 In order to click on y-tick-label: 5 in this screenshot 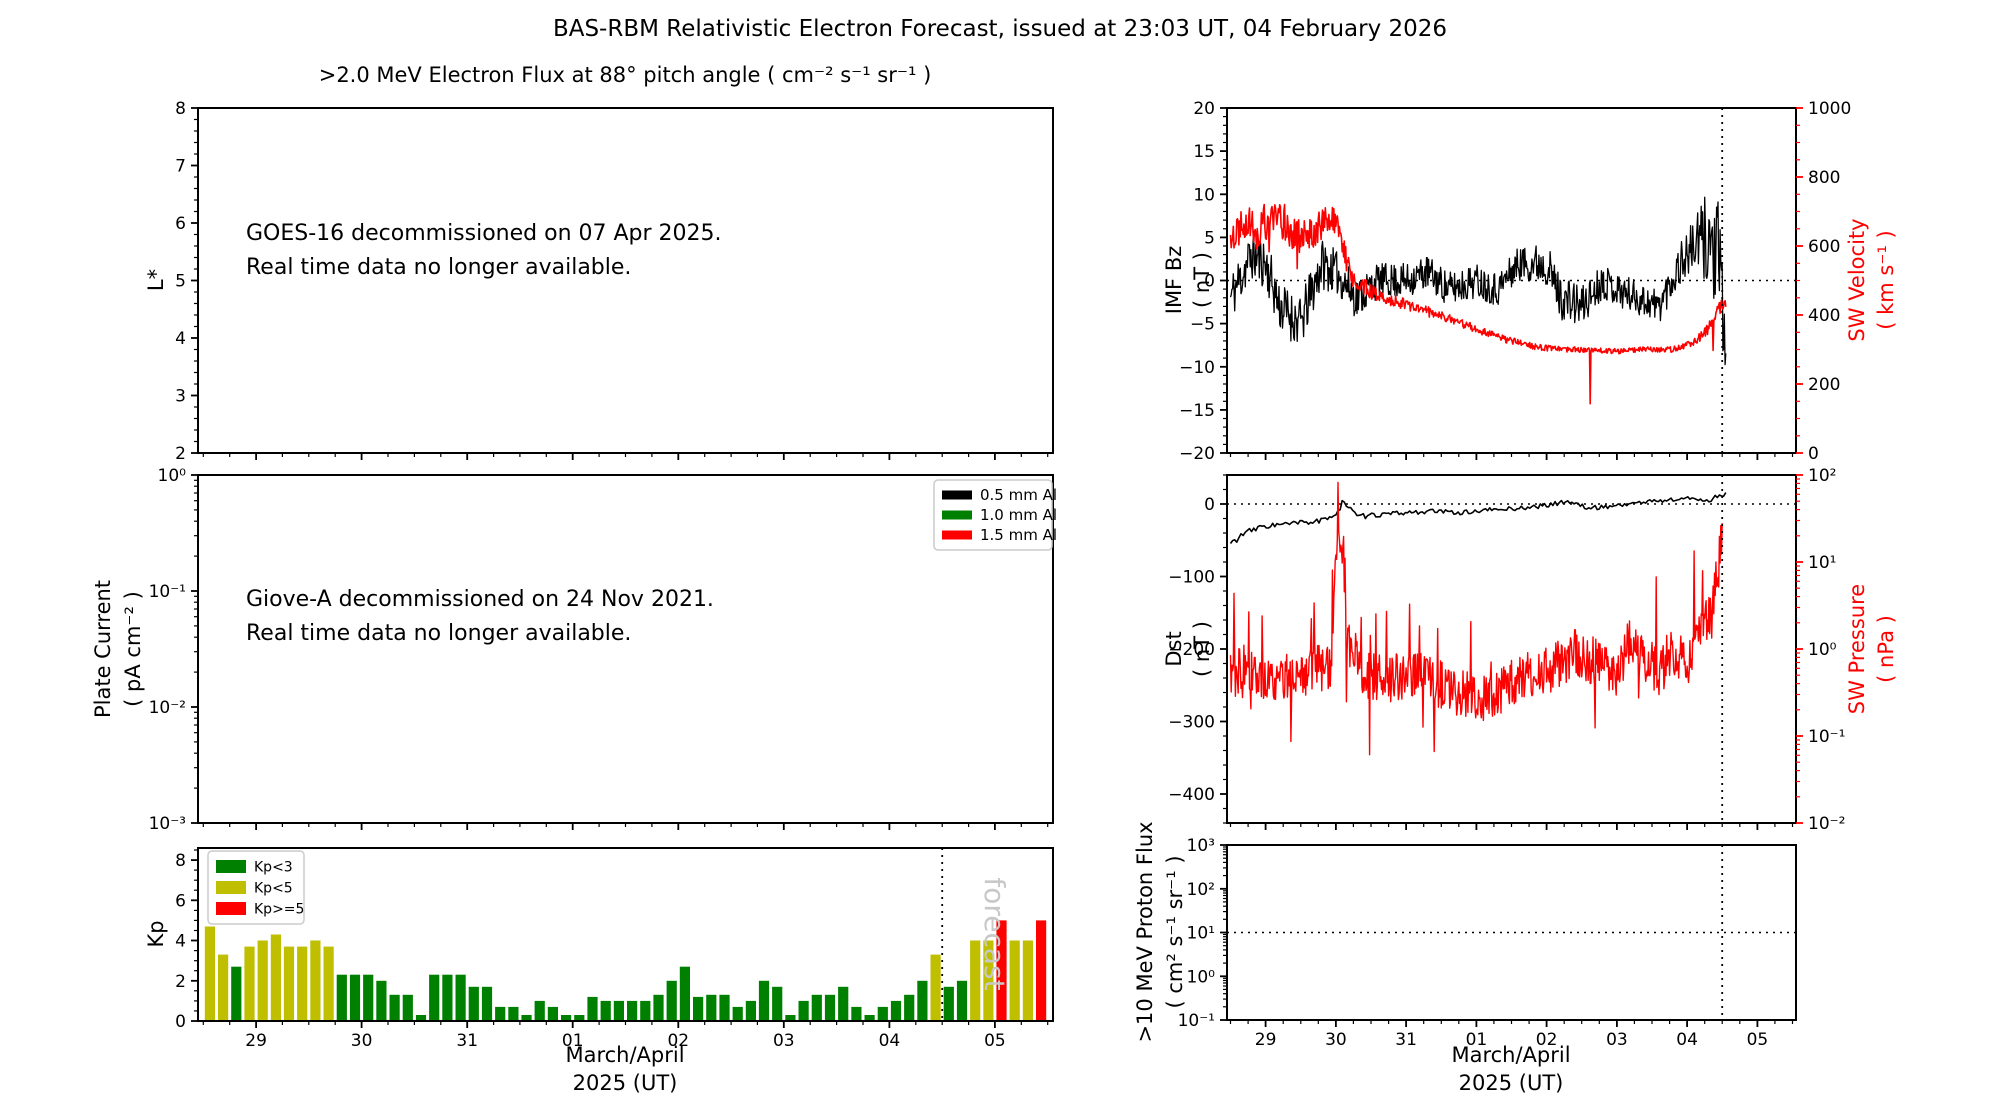, I will do `click(180, 282)`.